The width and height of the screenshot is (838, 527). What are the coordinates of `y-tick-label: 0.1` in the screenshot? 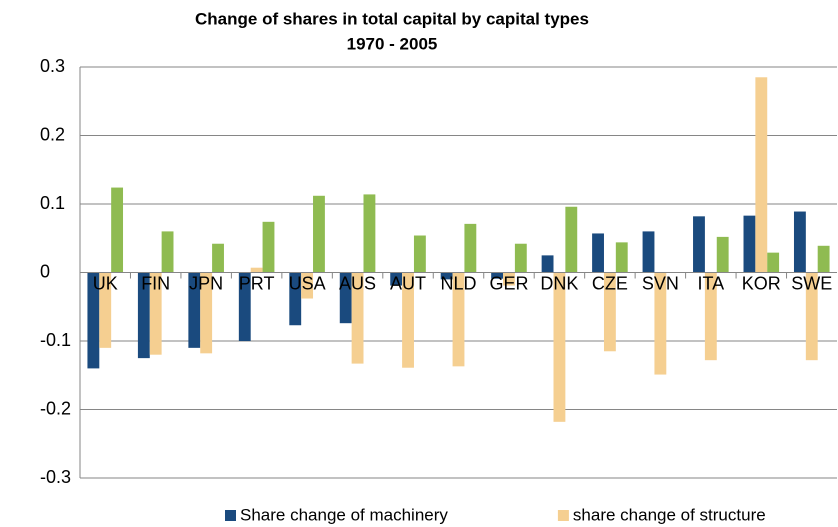 It's located at (52, 203).